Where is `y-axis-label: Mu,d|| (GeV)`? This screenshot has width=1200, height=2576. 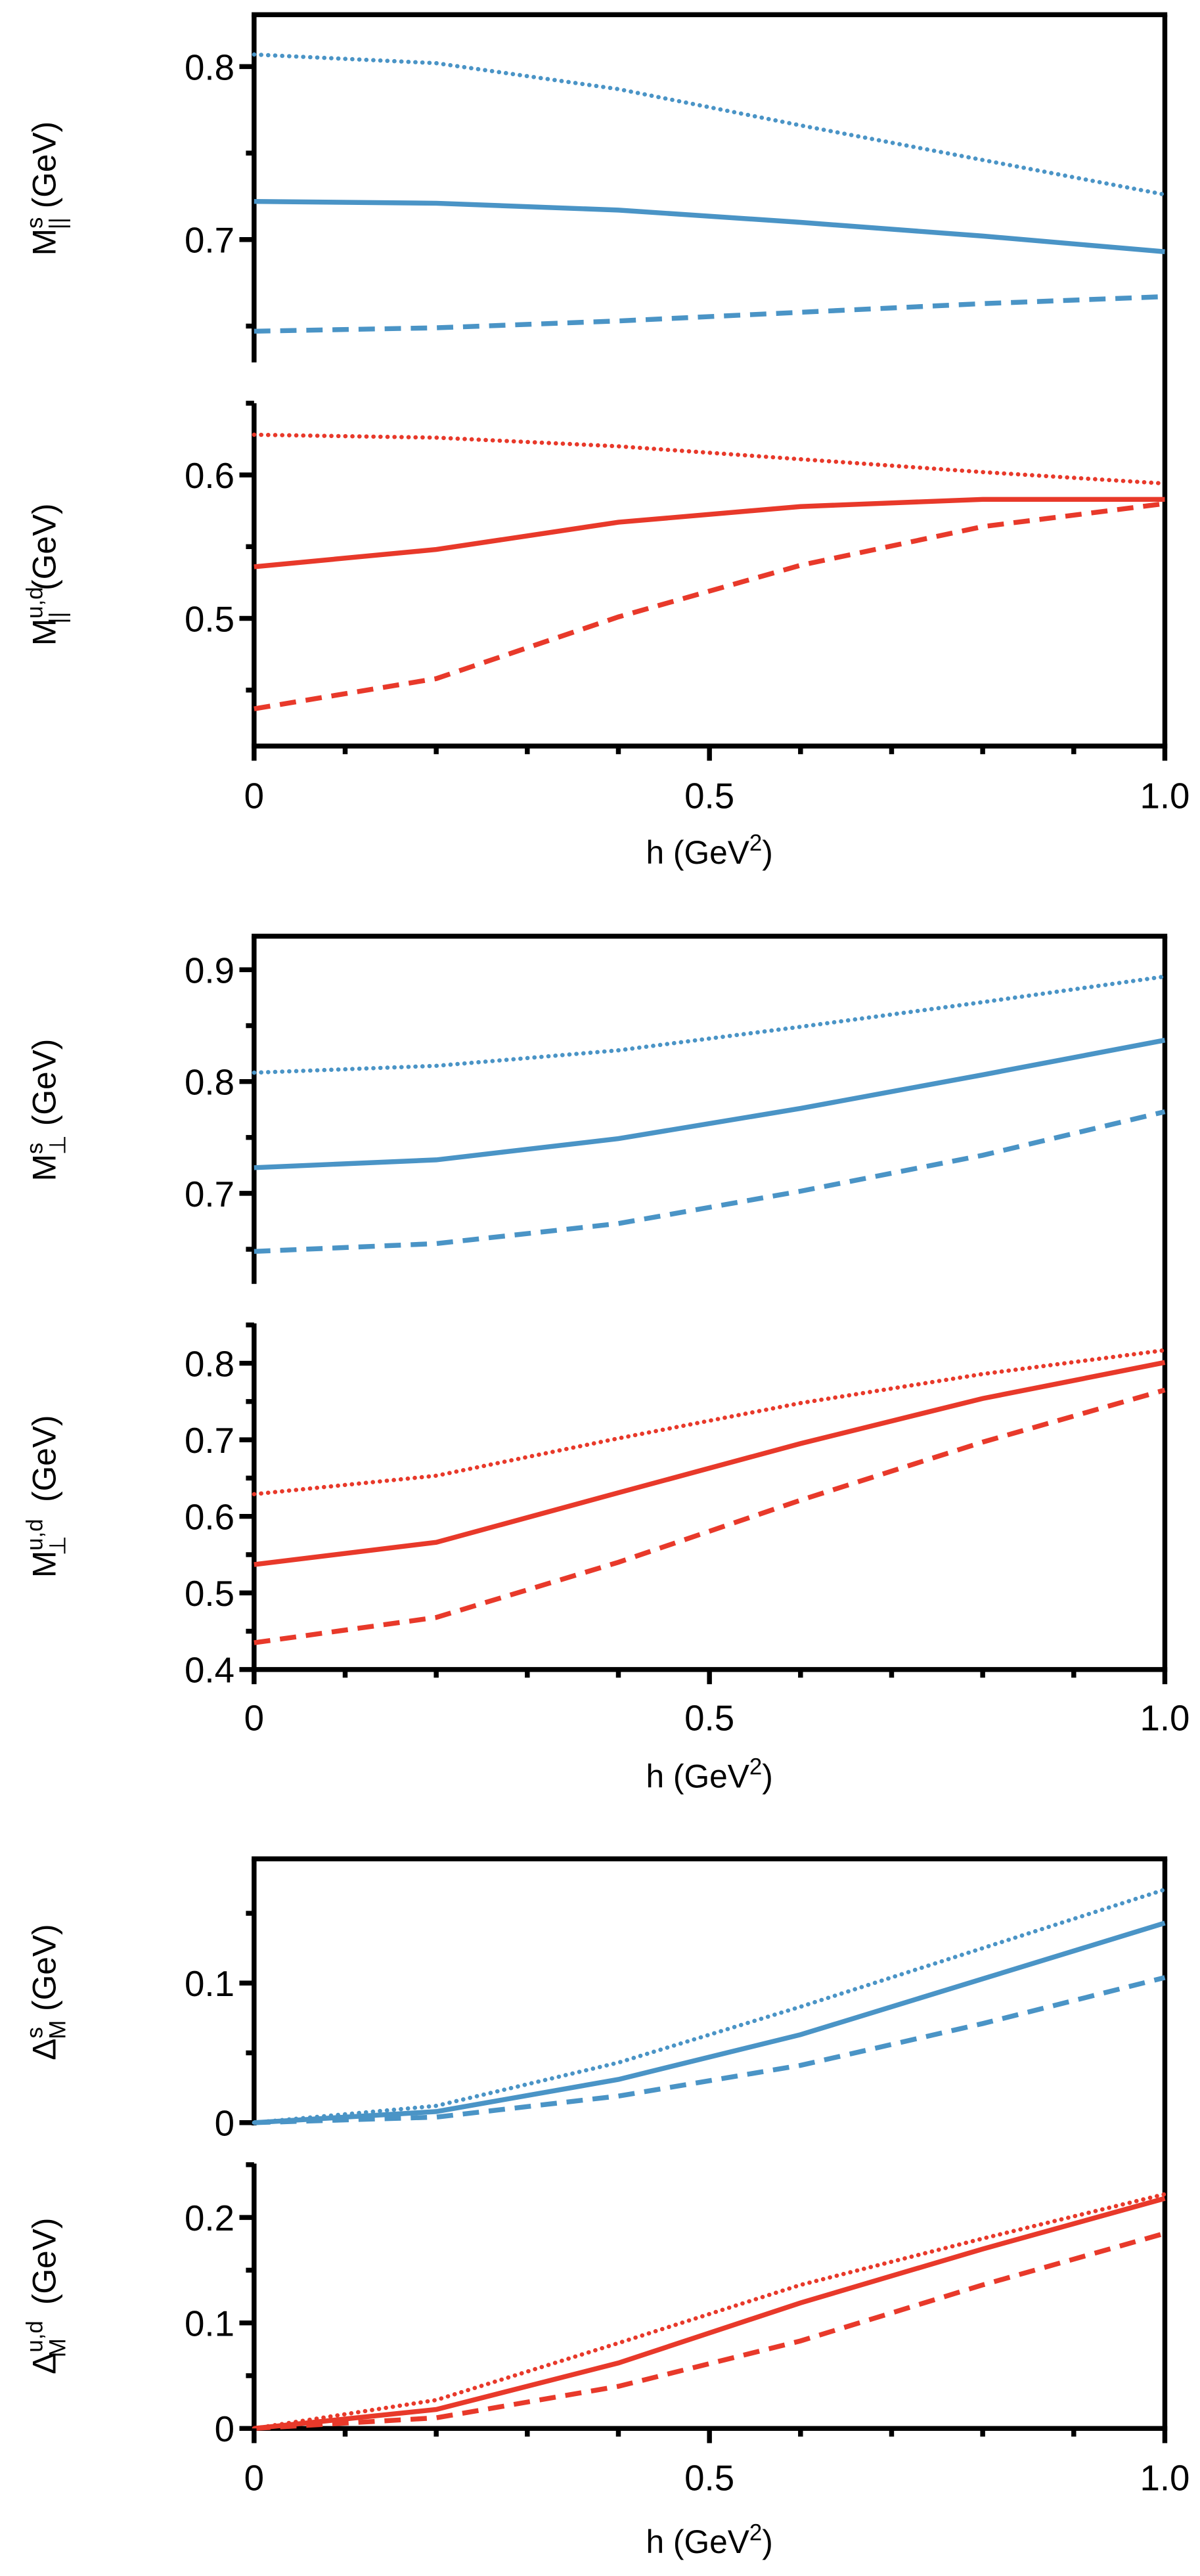 y-axis-label: Mu,d|| (GeV) is located at coordinates (47, 574).